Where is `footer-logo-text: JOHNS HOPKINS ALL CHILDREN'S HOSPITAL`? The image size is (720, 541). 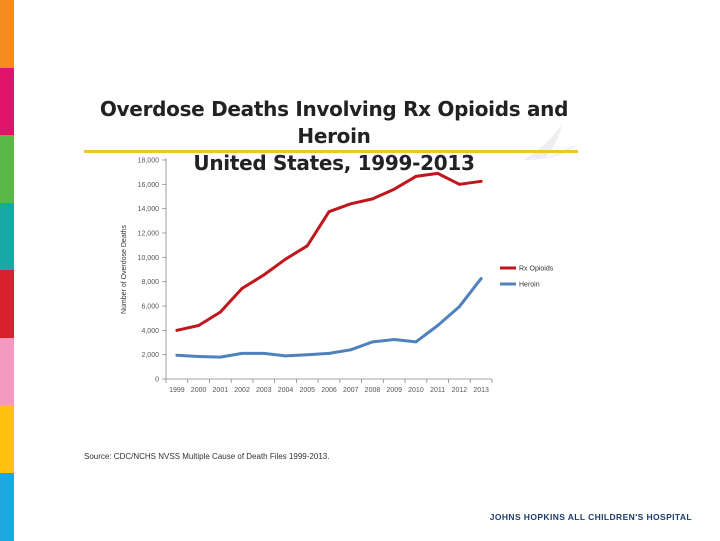
footer-logo-text: JOHNS HOPKINS ALL CHILDREN'S HOSPITAL is located at coordinates (590, 517).